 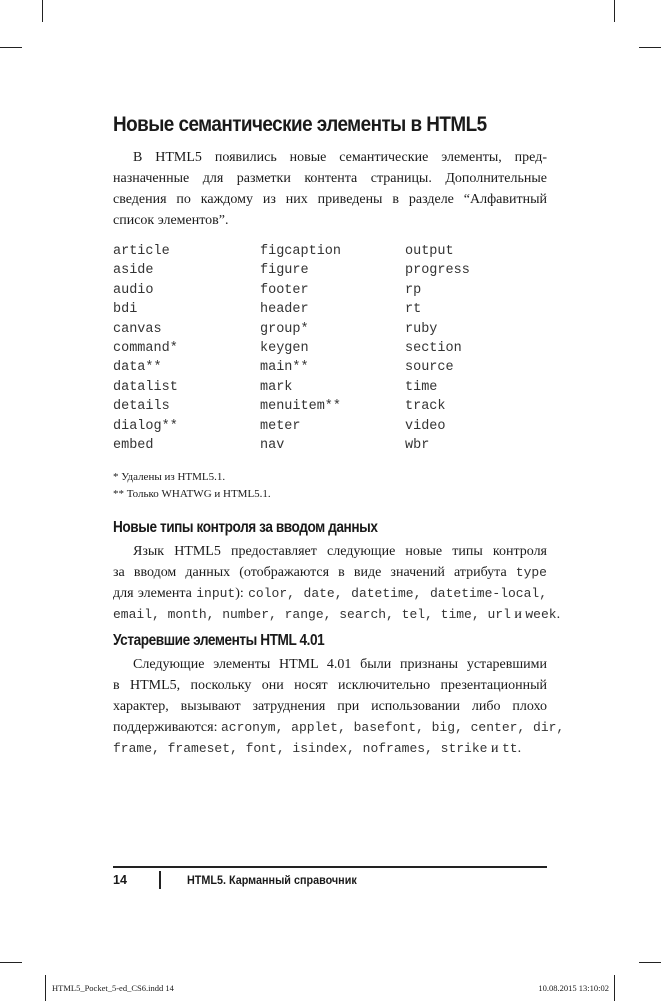 What do you see at coordinates (219, 640) in the screenshot?
I see `subsection-heading: Устаревшие элементы HTML 4.01` at bounding box center [219, 640].